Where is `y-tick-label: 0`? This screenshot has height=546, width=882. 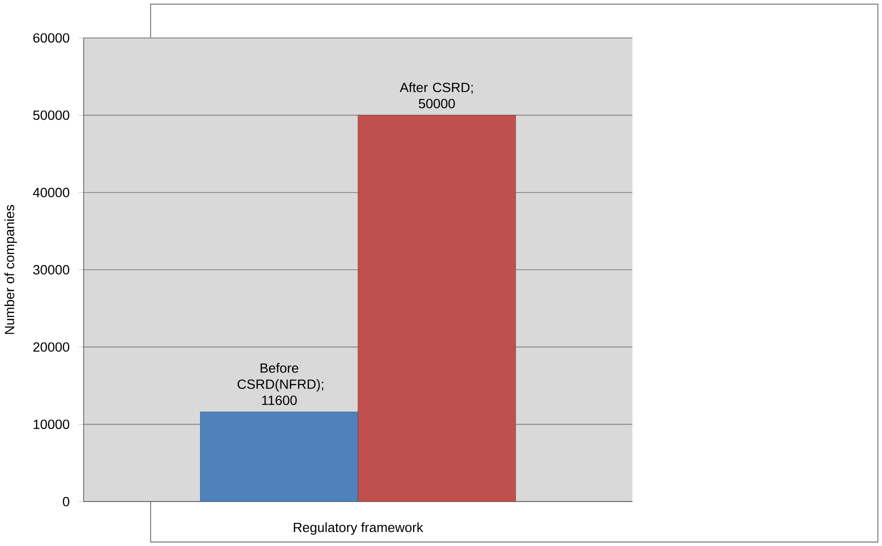
y-tick-label: 0 is located at coordinates (66, 501).